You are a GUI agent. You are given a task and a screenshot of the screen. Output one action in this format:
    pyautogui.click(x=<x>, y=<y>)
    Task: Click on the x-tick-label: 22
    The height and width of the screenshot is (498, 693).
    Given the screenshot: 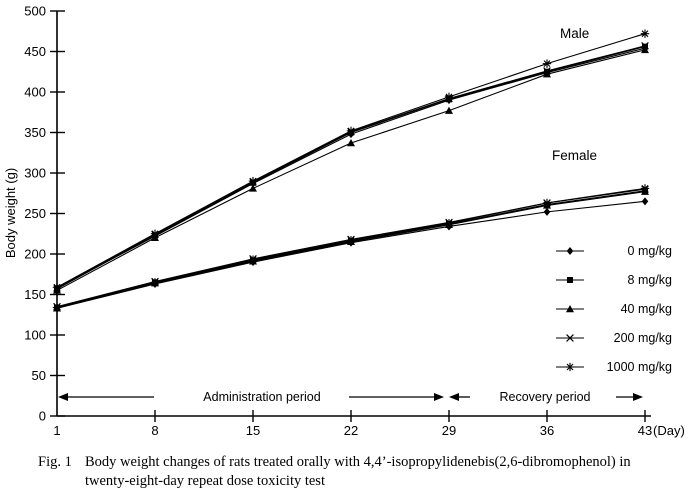 What is the action you would take?
    pyautogui.click(x=351, y=430)
    